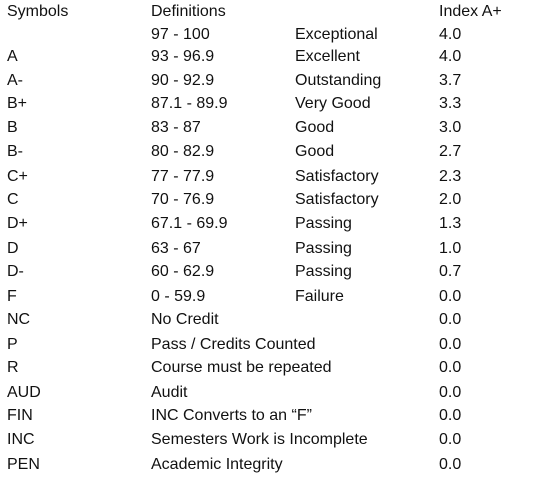 This screenshot has height=479, width=537. I want to click on table-row: C 70 - 76.9 Satisfactory 2.0, so click(268, 200).